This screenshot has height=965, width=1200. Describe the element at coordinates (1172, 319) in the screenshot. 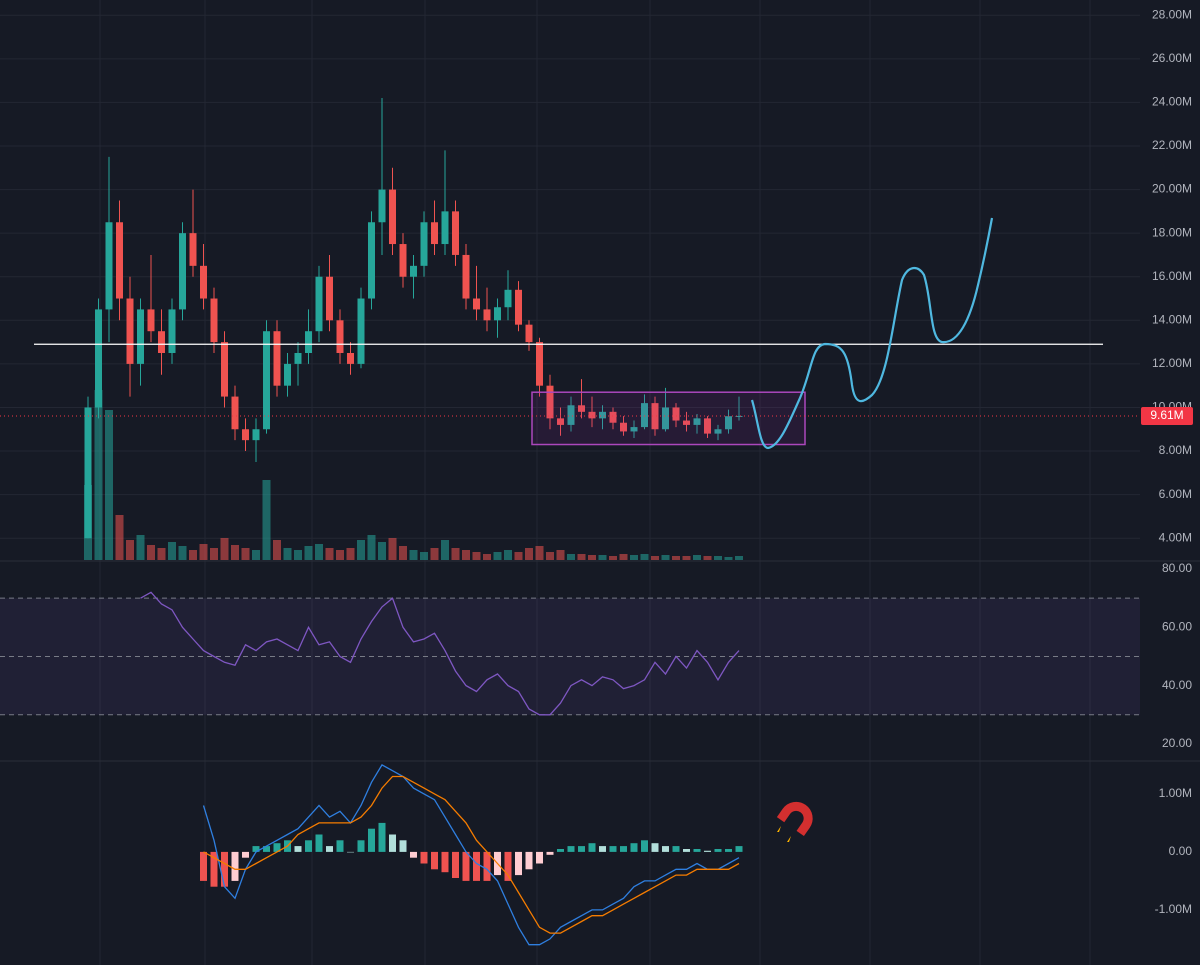

I see `y-tick-label: 14.00M` at that location.